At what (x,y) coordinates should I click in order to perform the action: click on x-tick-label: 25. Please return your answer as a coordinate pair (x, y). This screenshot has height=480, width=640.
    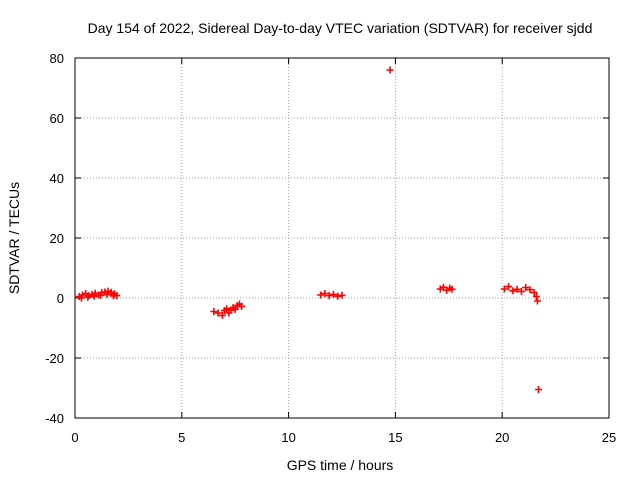
    Looking at the image, I should click on (609, 437).